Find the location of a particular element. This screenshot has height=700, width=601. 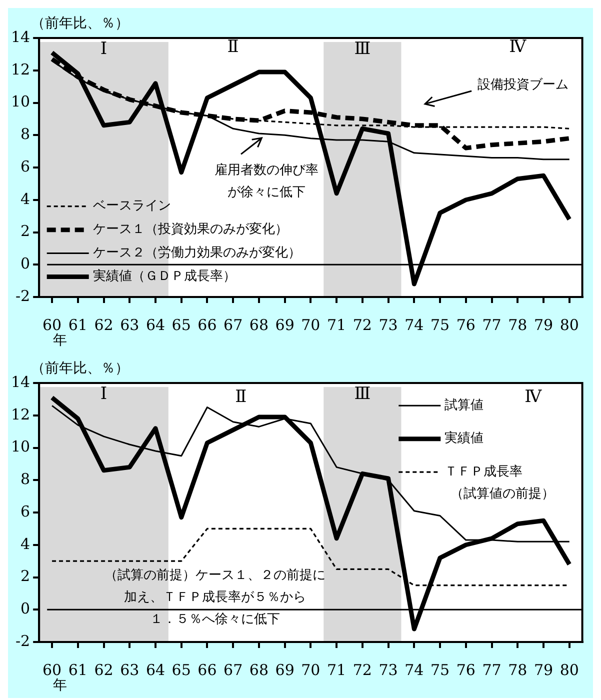

legend-label: ＴＦＰ成長率（試算値の前提） is located at coordinates (499, 482).